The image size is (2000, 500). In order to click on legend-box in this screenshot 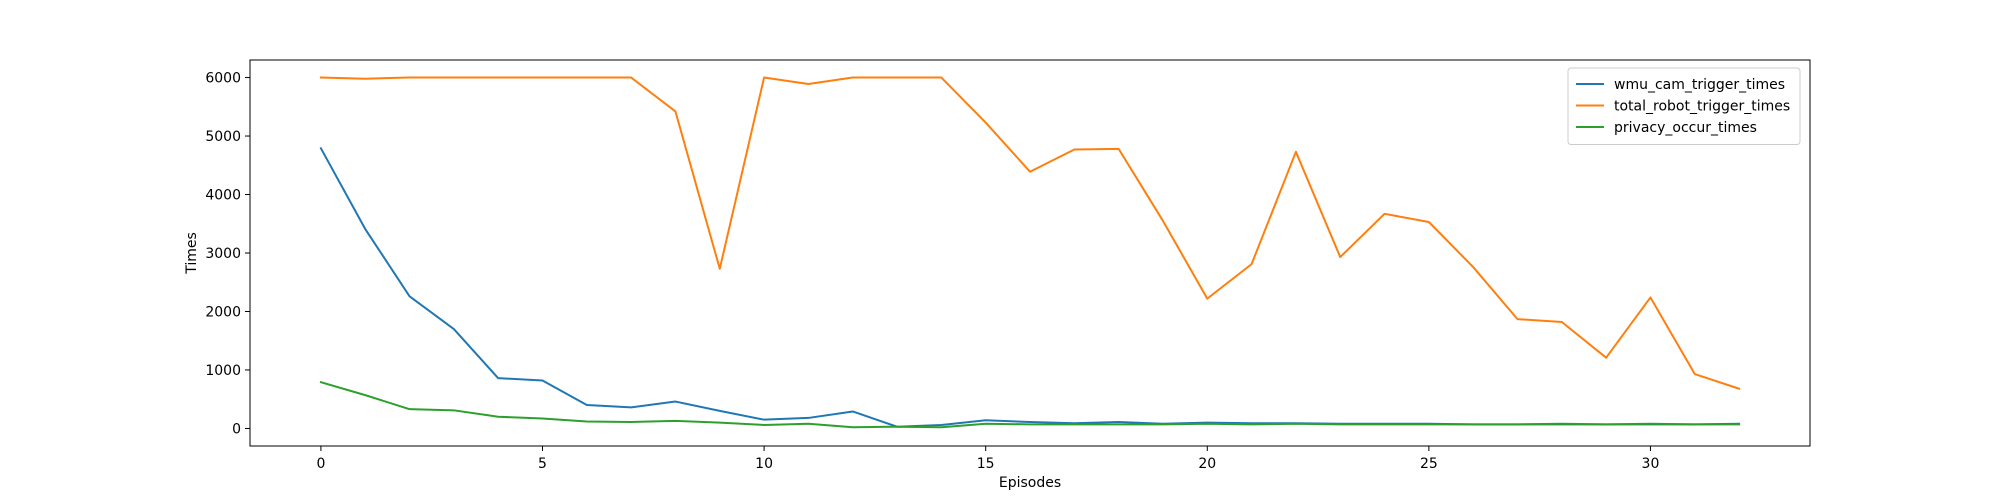, I will do `click(1684, 106)`.